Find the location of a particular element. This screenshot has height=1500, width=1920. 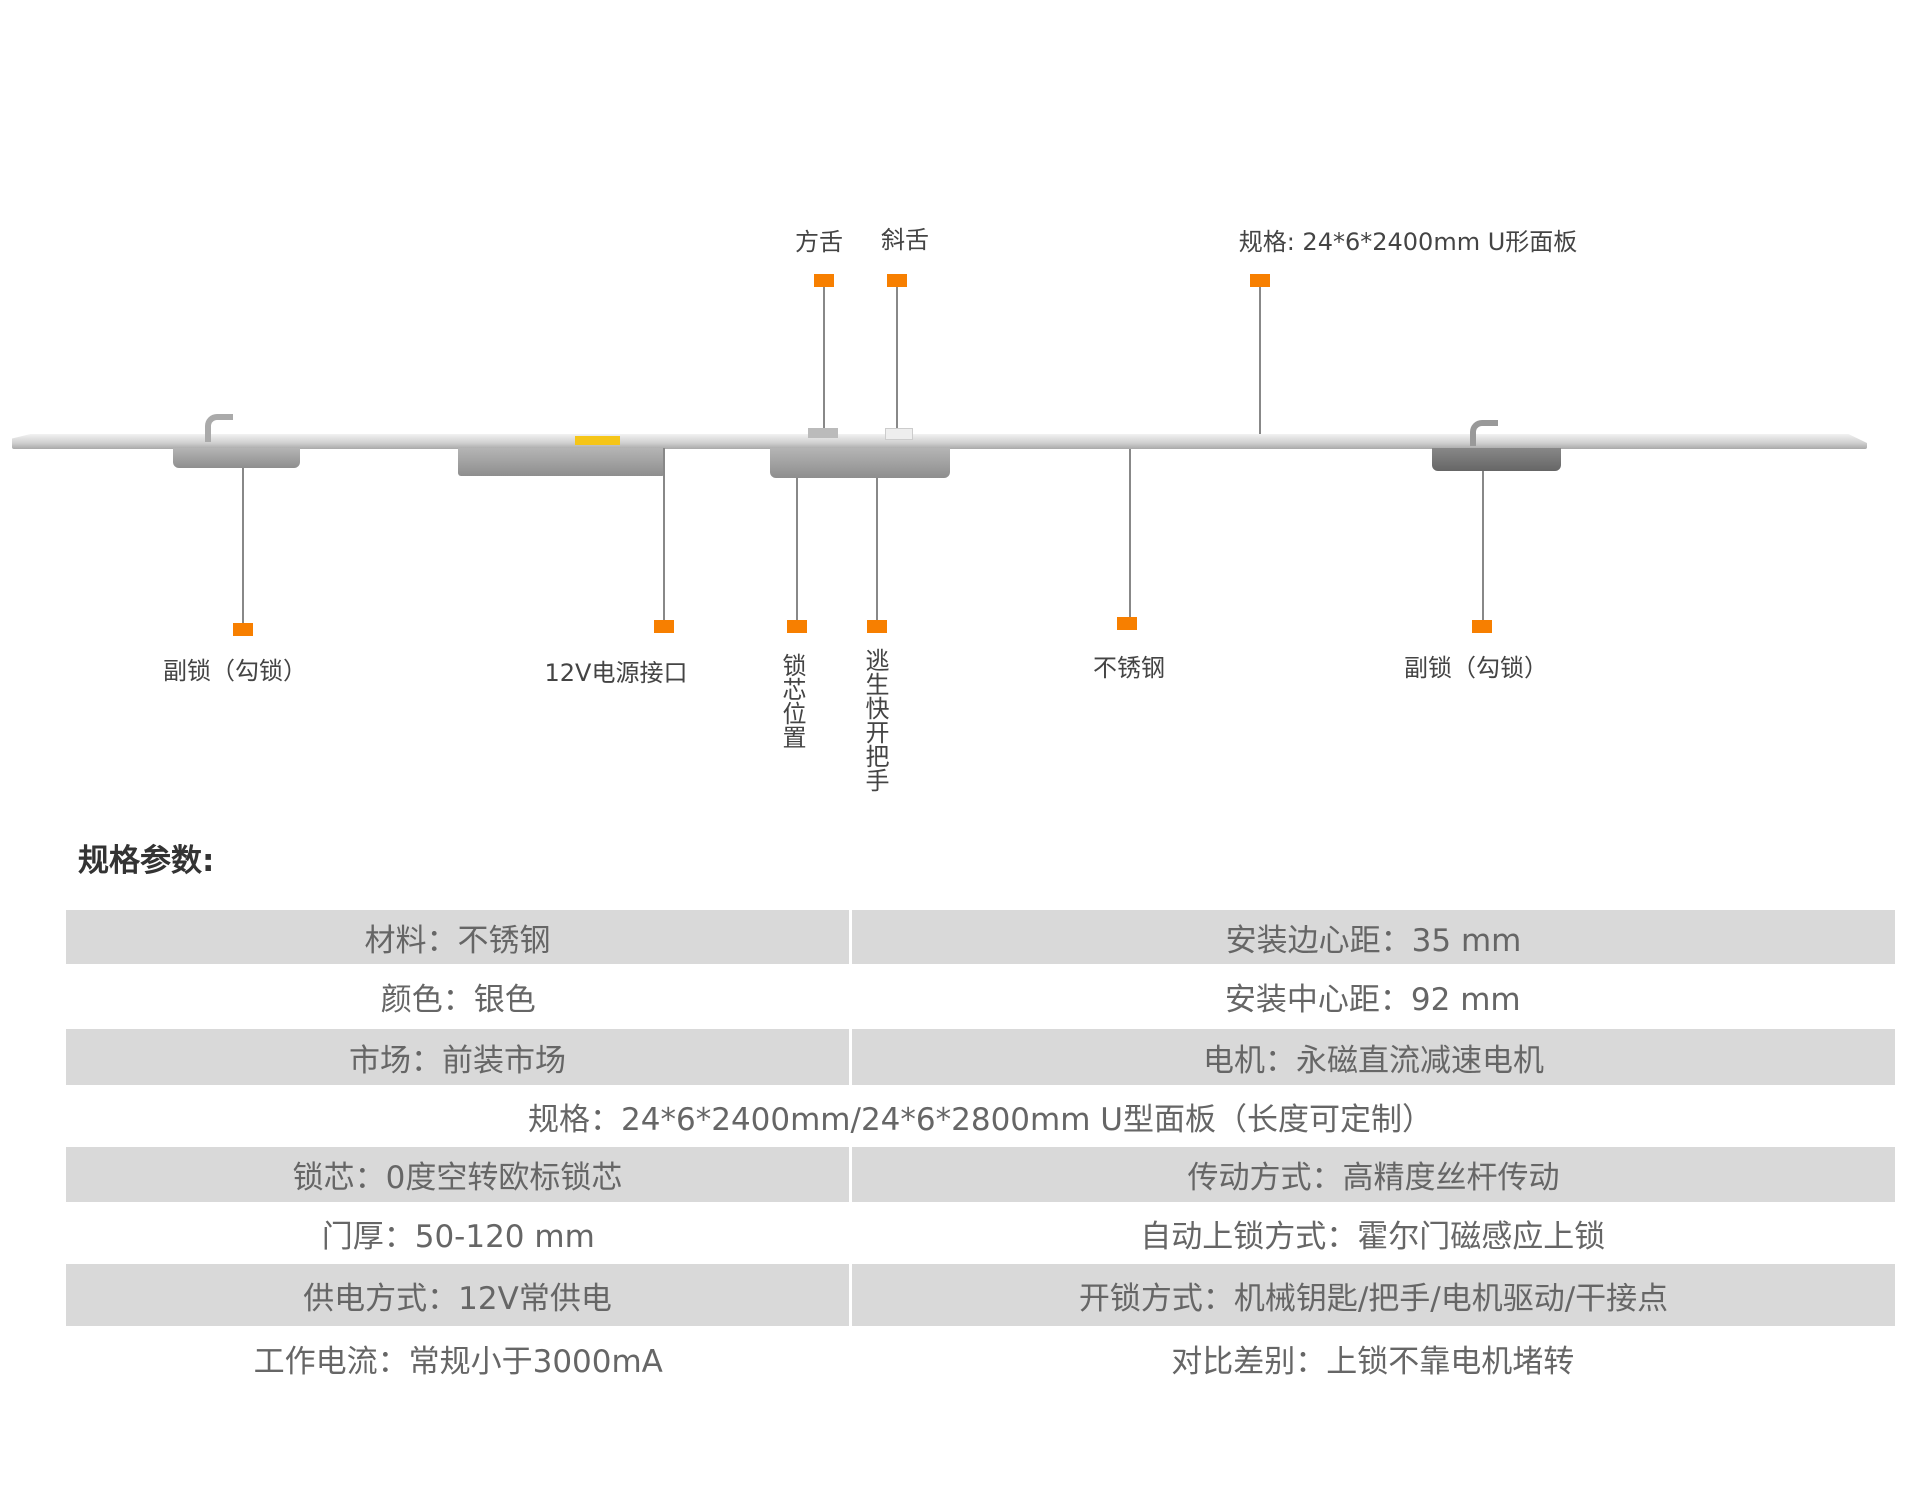

power-module is located at coordinates (561, 462).